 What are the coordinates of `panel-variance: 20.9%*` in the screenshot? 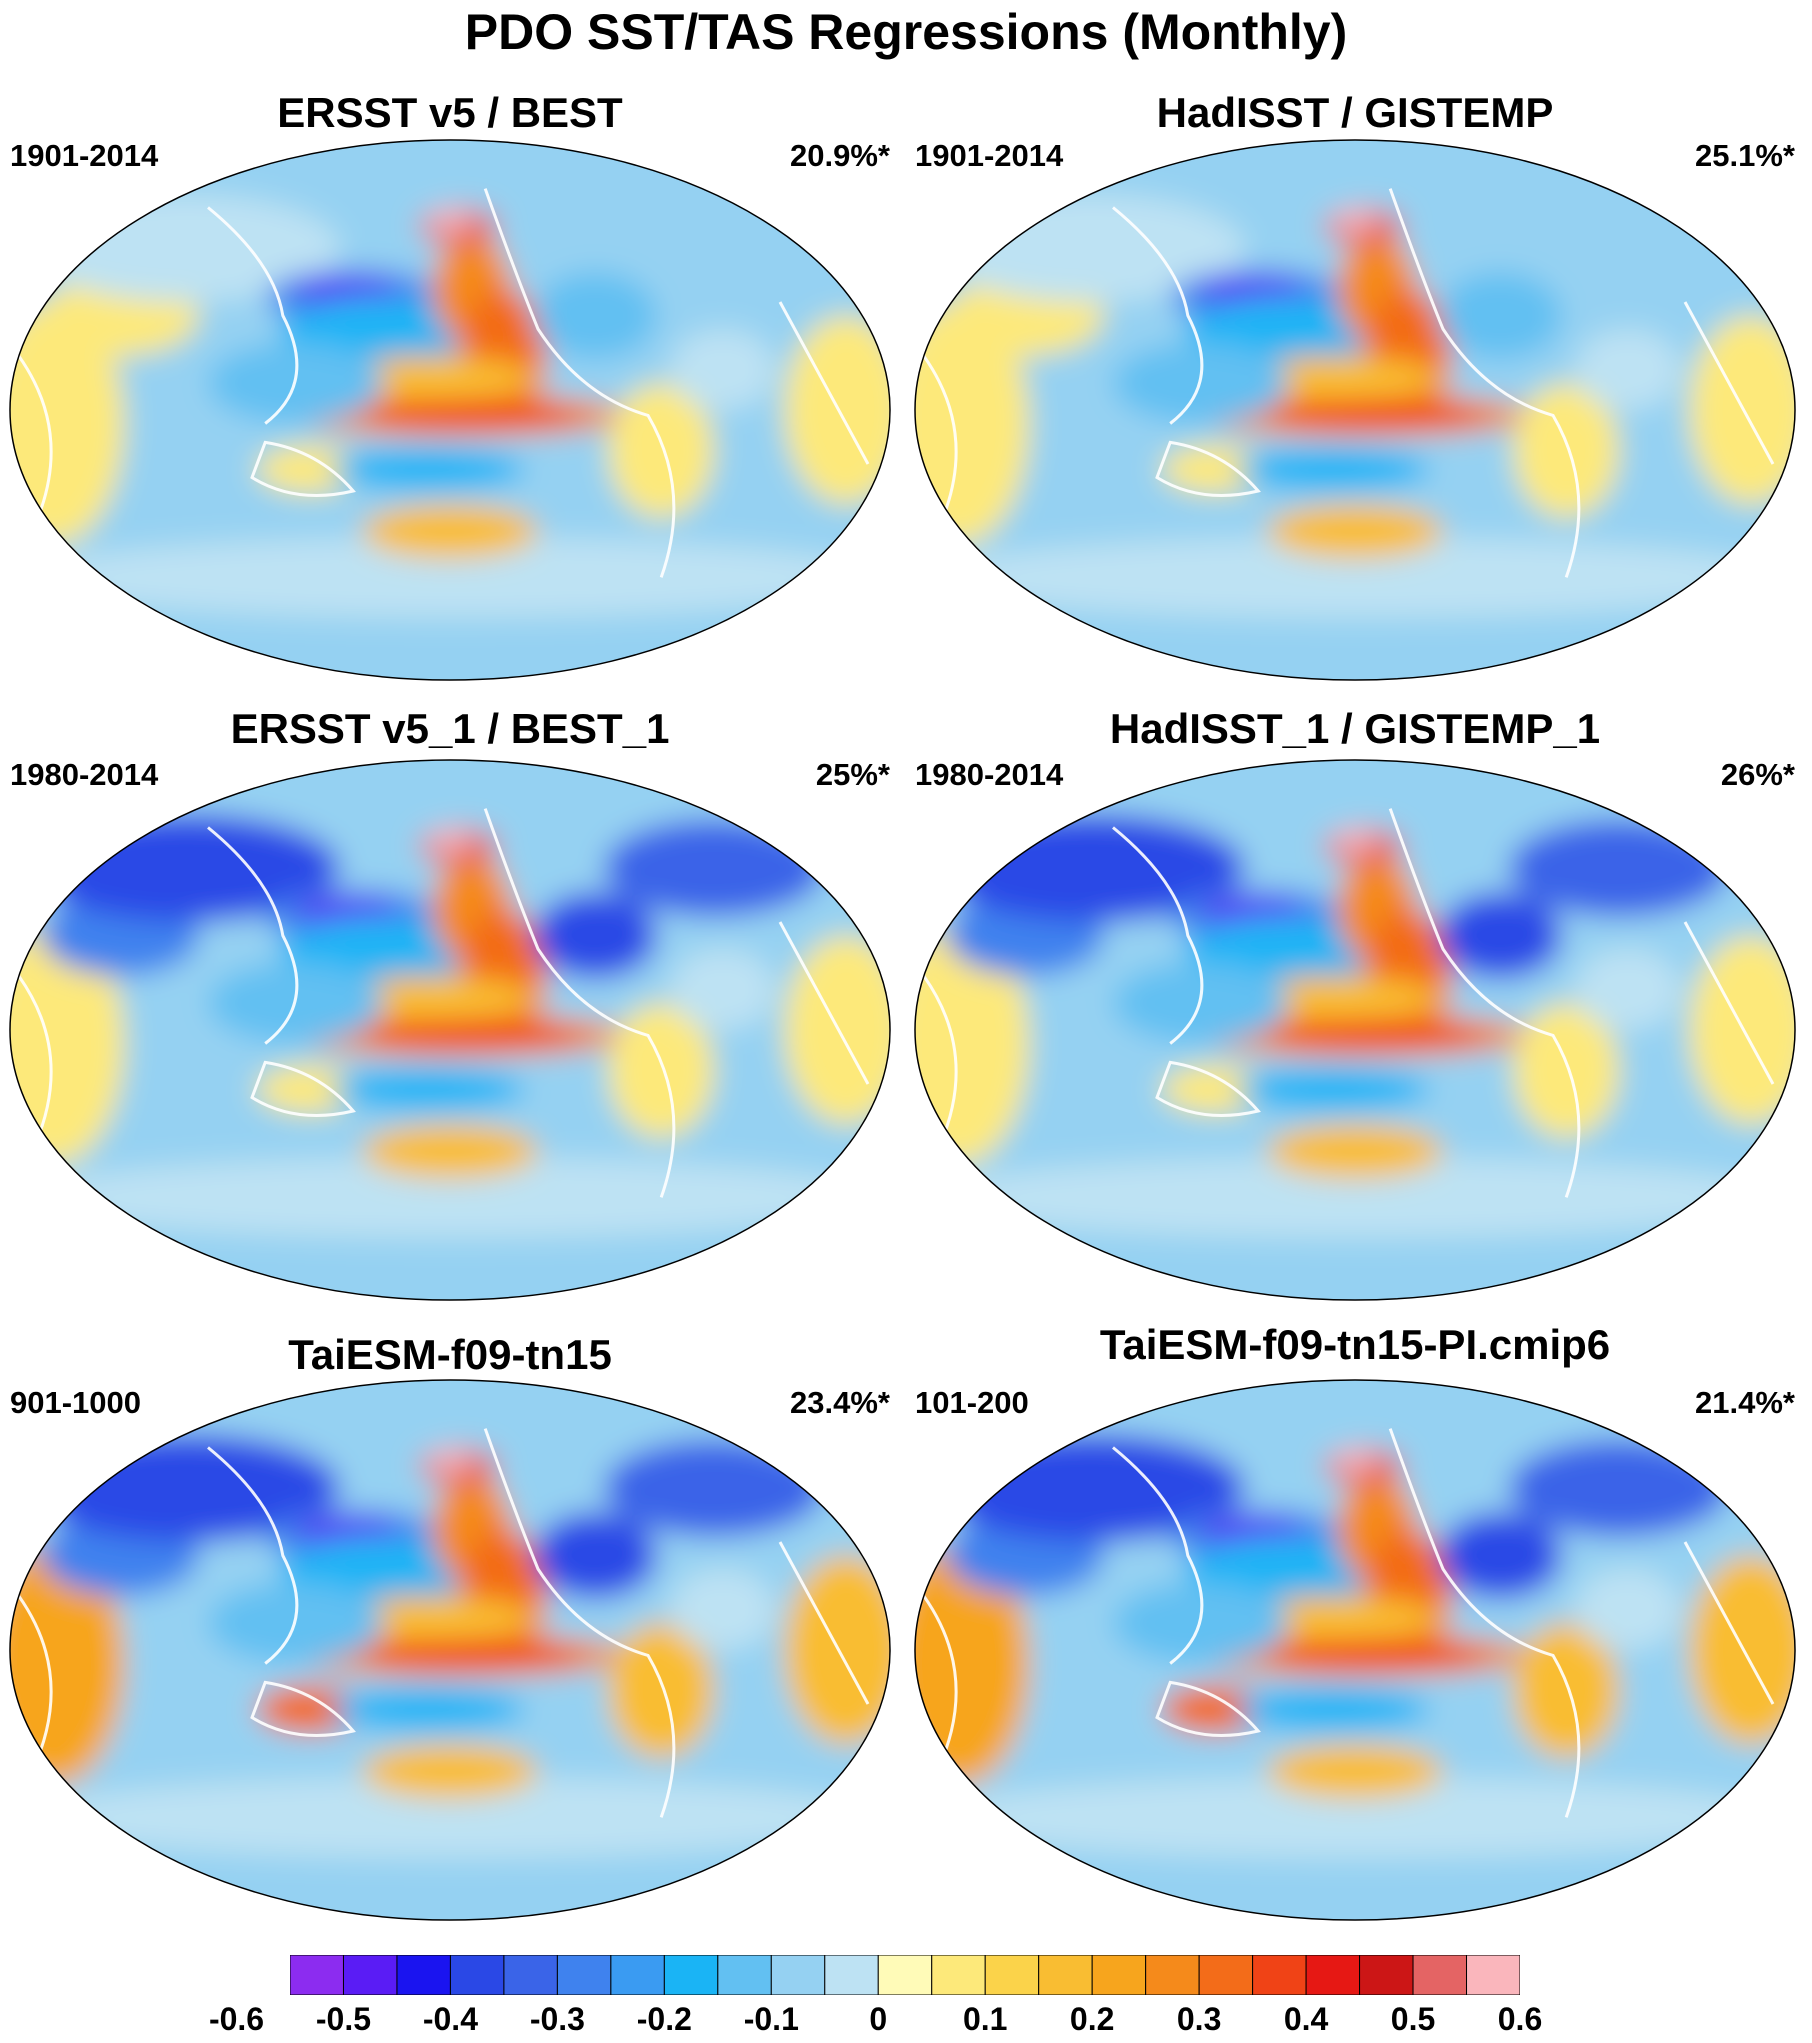 It's located at (840, 155).